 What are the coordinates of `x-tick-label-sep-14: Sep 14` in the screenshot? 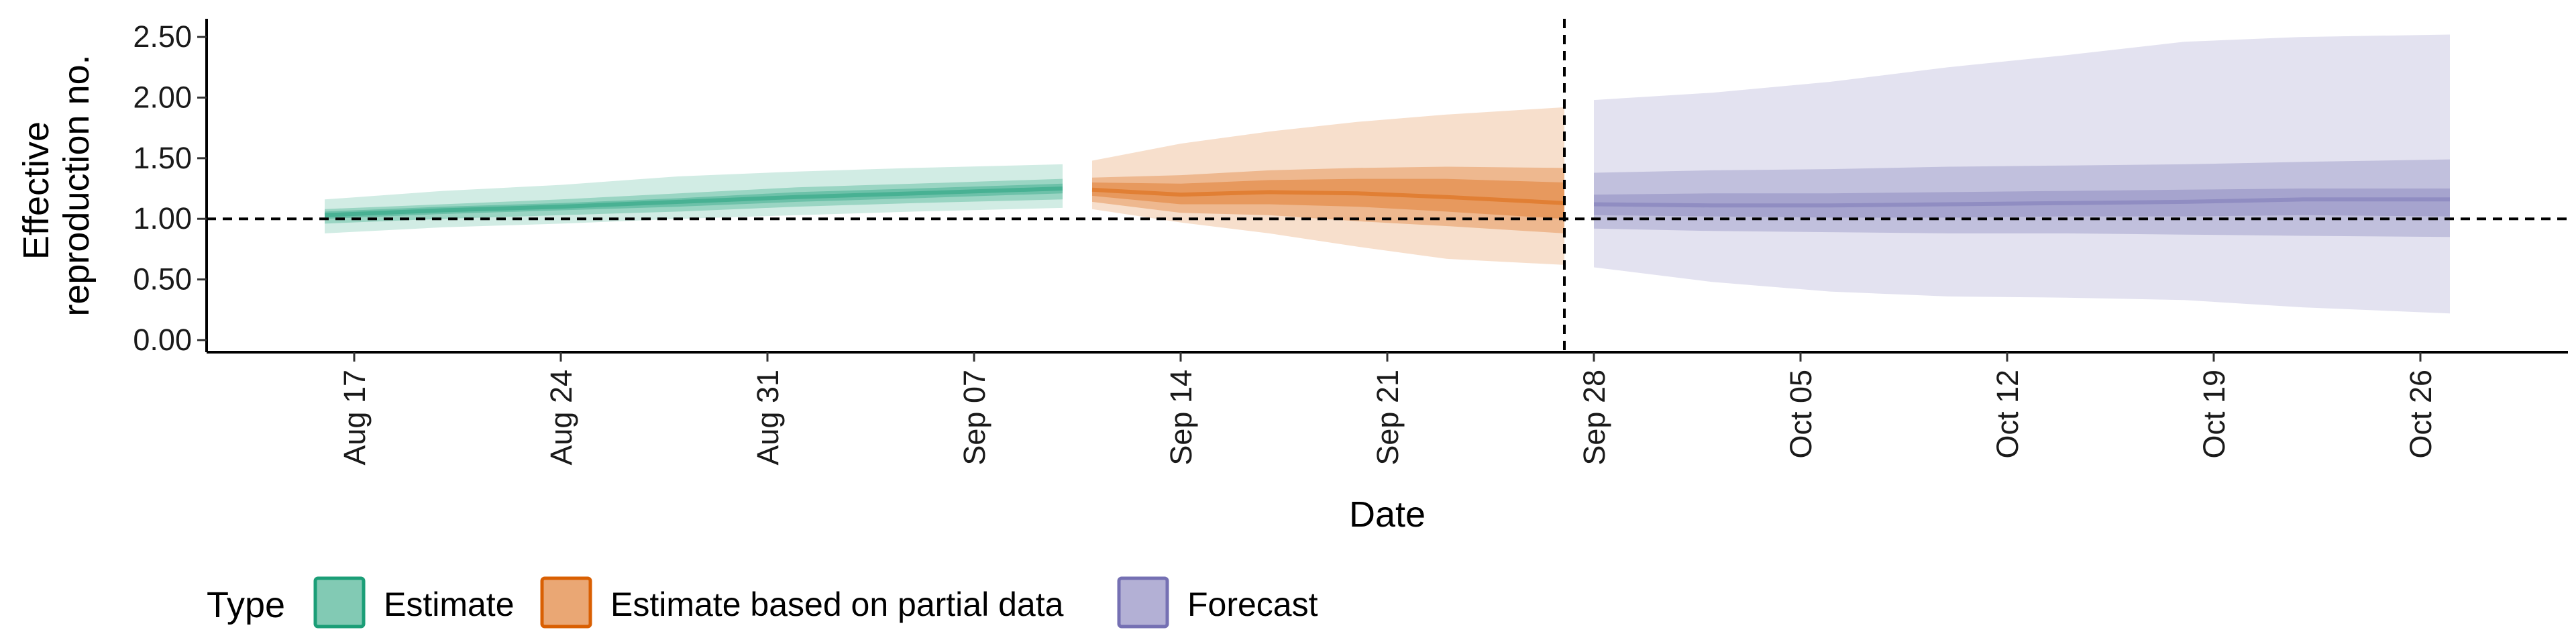 It's located at (1181, 418).